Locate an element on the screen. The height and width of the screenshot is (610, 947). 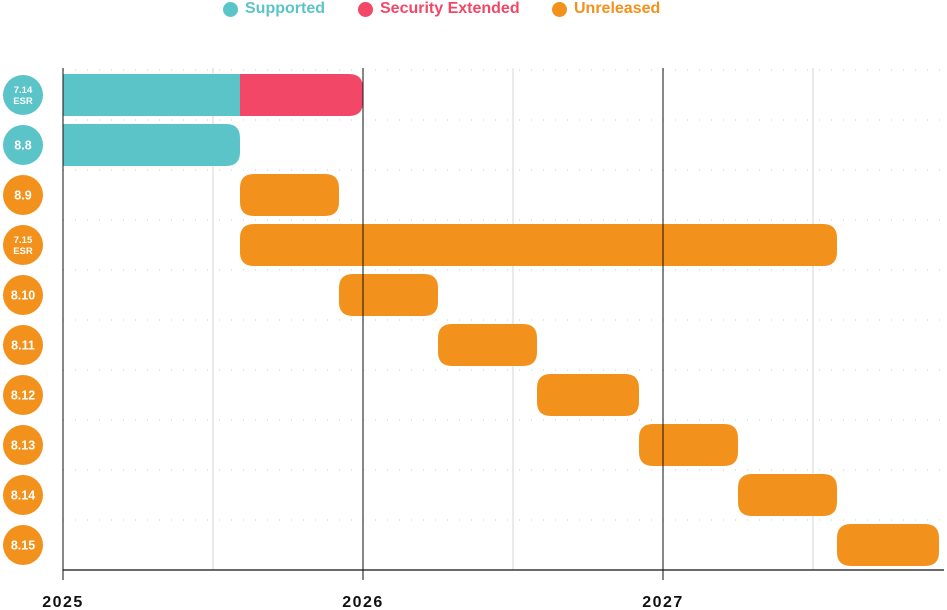
version-badge: 8.14 is located at coordinates (23, 495).